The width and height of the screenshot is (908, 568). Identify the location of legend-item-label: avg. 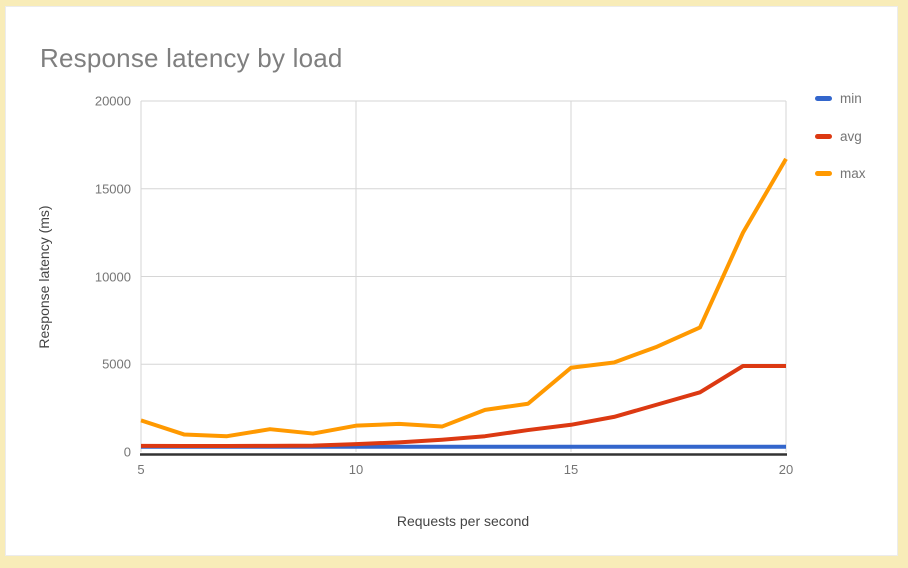
(851, 136).